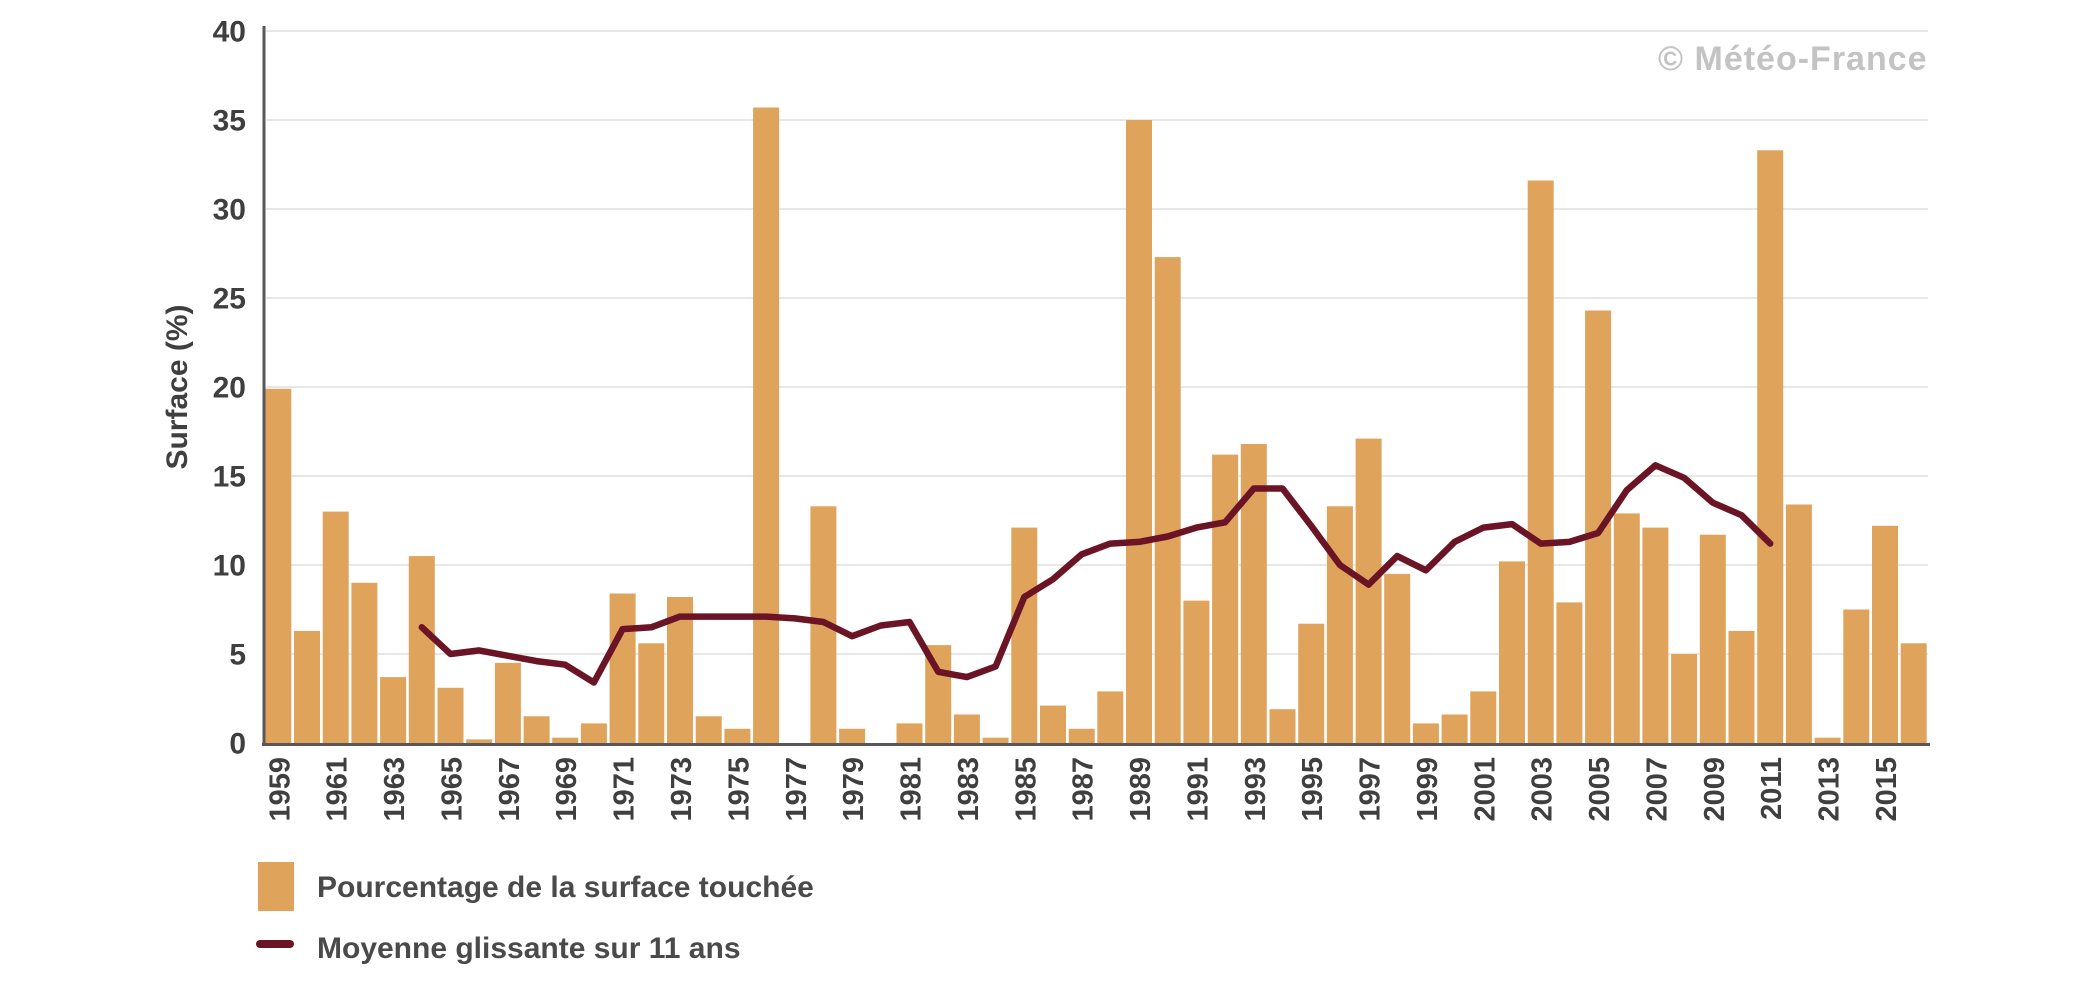  I want to click on y-tick-label: 10, so click(229, 566).